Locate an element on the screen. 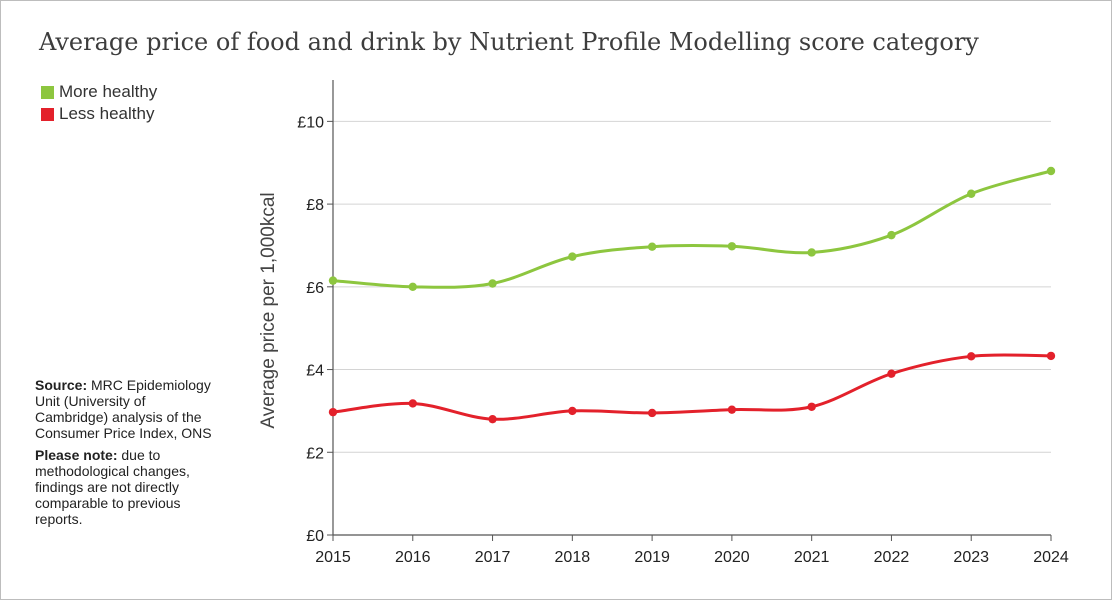  please-note-label: Please note: is located at coordinates (76, 455).